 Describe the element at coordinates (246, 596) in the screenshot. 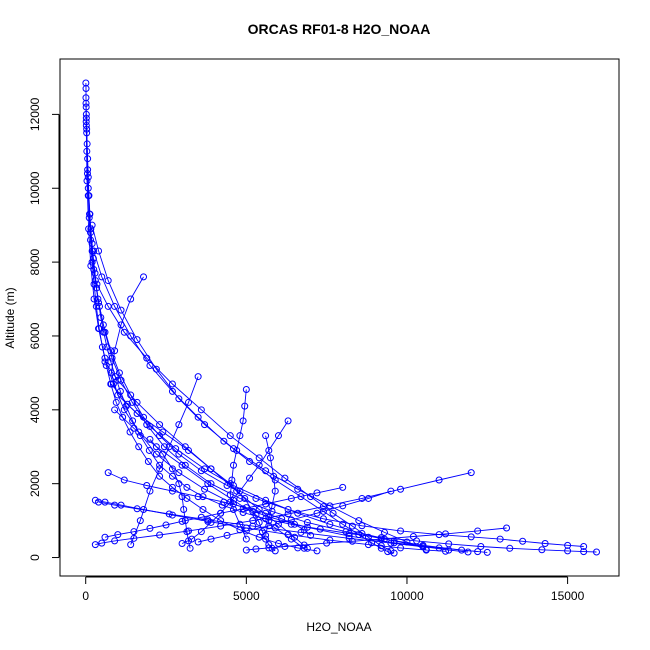

I see `x-tick-label: 5000` at that location.